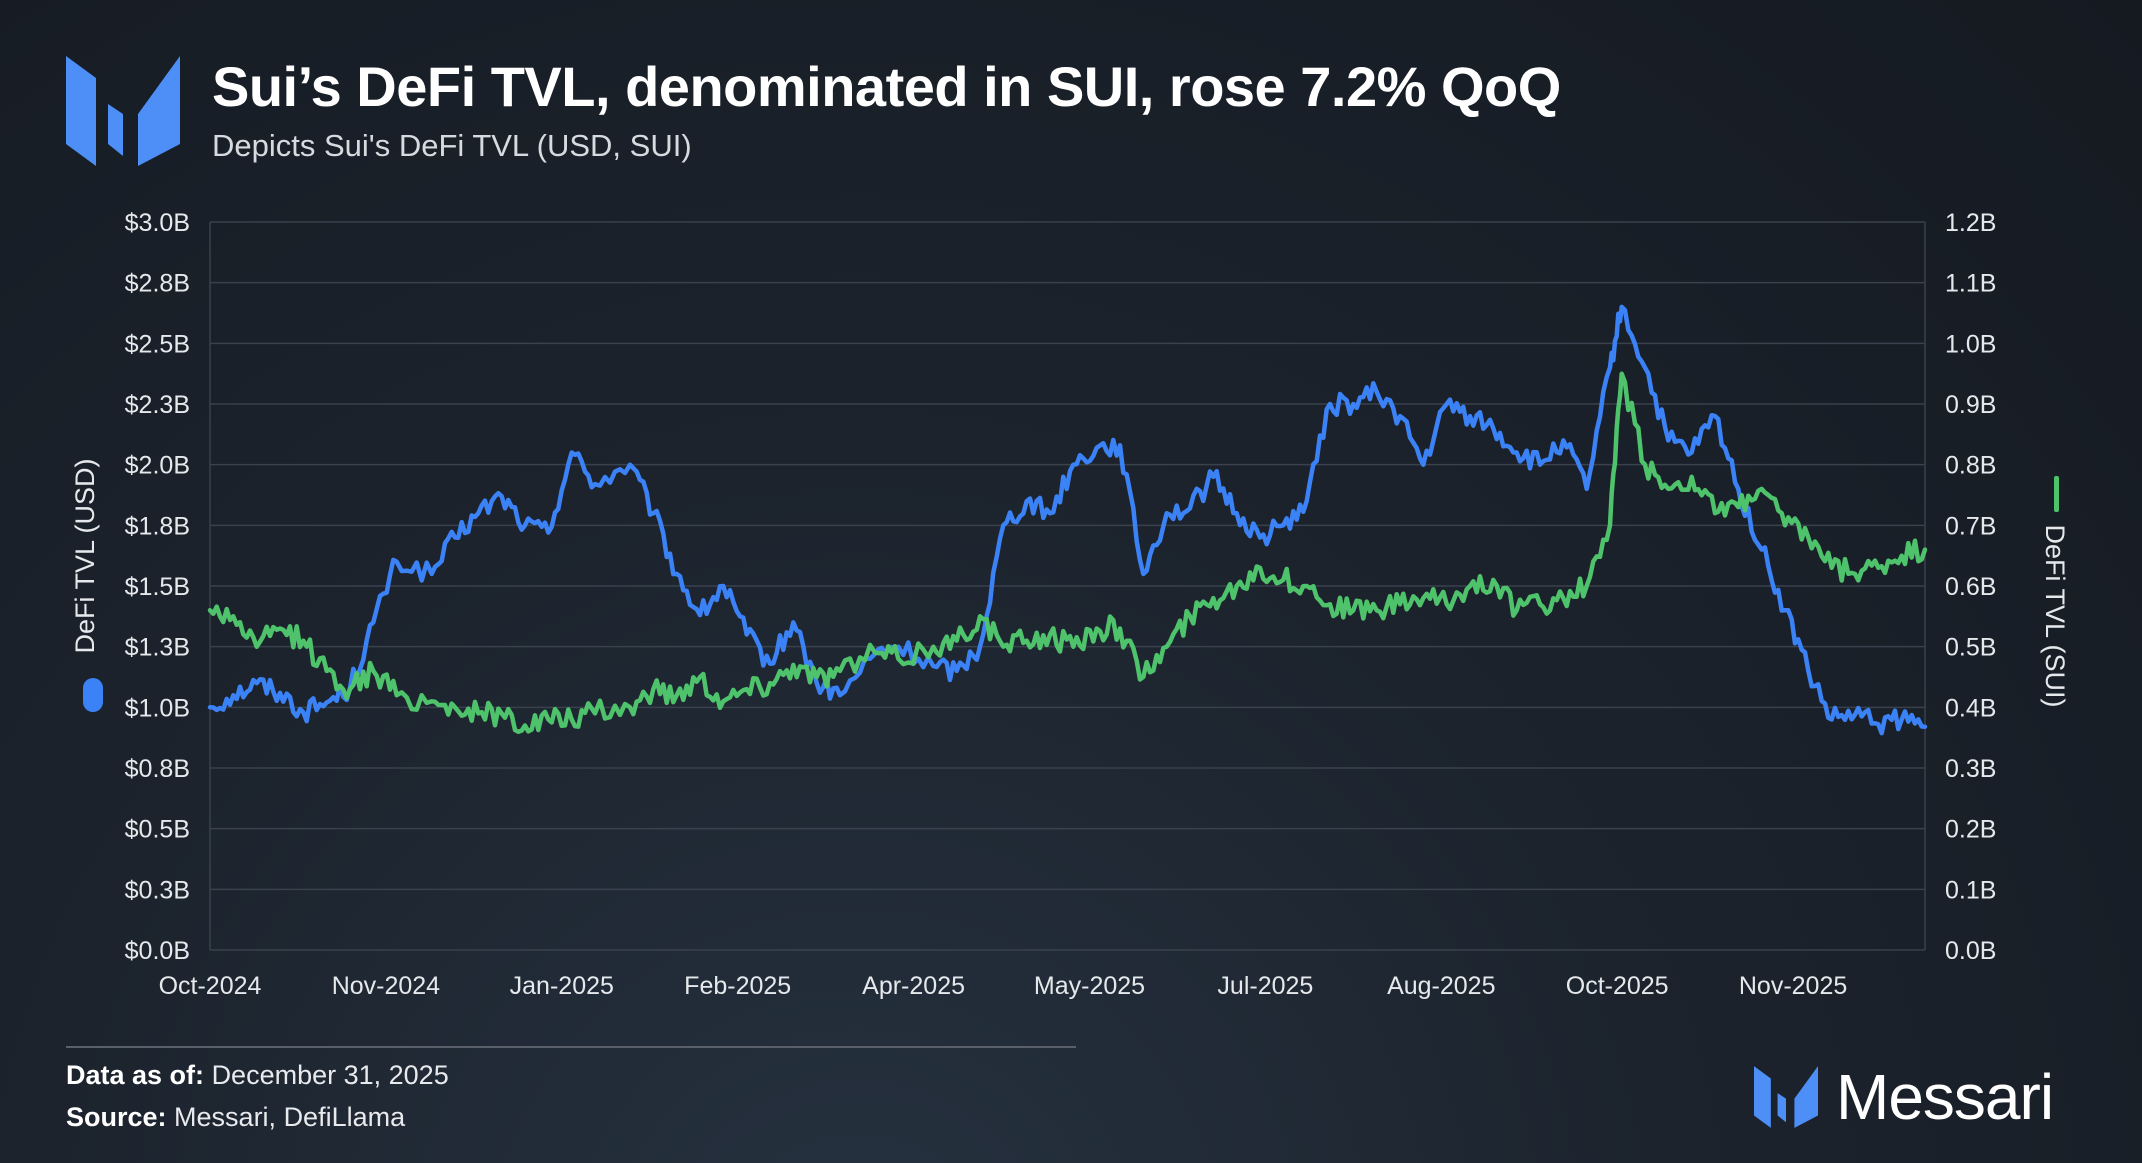 The image size is (2142, 1163). Describe the element at coordinates (1617, 986) in the screenshot. I see `x-tick-label: Oct-2025` at that location.